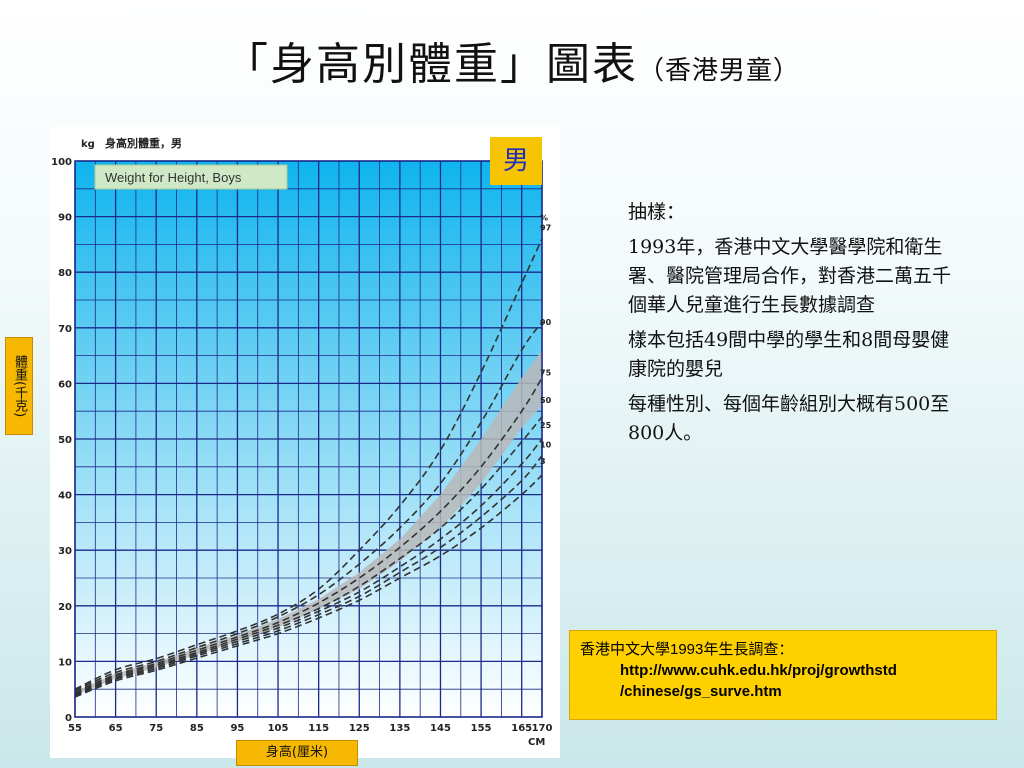 This screenshot has width=1024, height=768. What do you see at coordinates (278, 728) in the screenshot?
I see `x-tick-label: 105` at bounding box center [278, 728].